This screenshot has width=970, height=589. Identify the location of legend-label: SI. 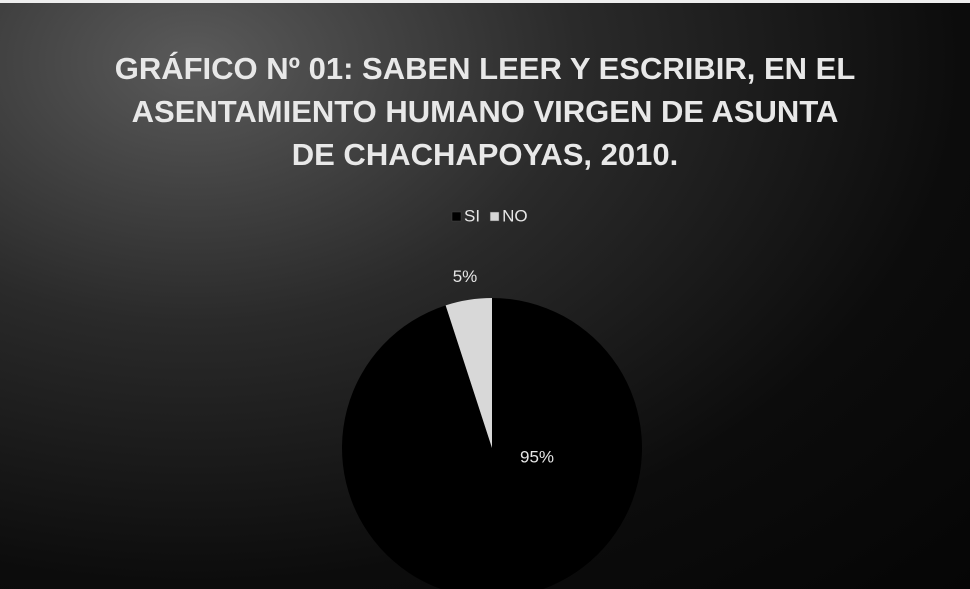
(472, 215).